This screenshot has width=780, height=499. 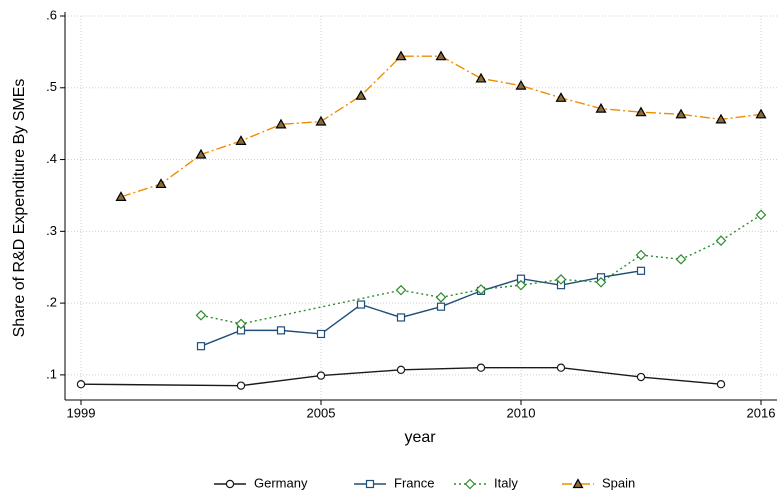 I want to click on legend-label: France, so click(x=414, y=482).